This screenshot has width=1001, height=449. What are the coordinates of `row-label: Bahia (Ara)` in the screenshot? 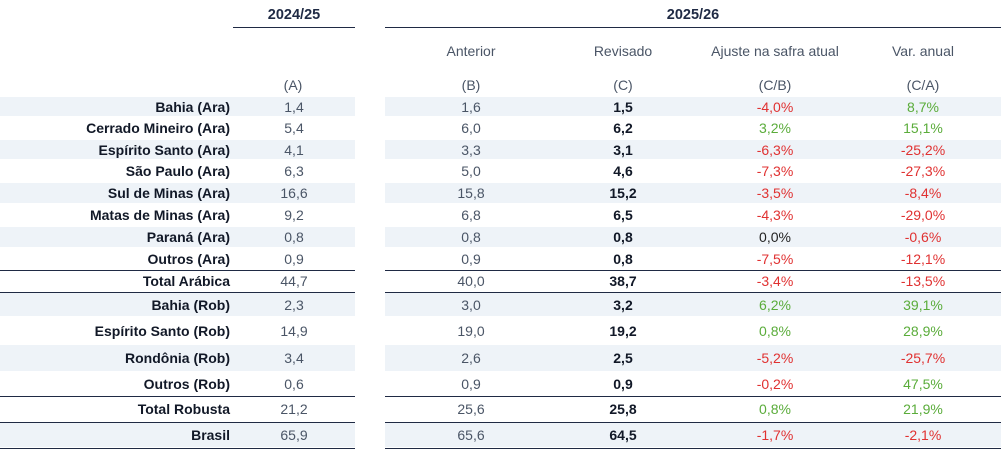 It's located at (192, 106).